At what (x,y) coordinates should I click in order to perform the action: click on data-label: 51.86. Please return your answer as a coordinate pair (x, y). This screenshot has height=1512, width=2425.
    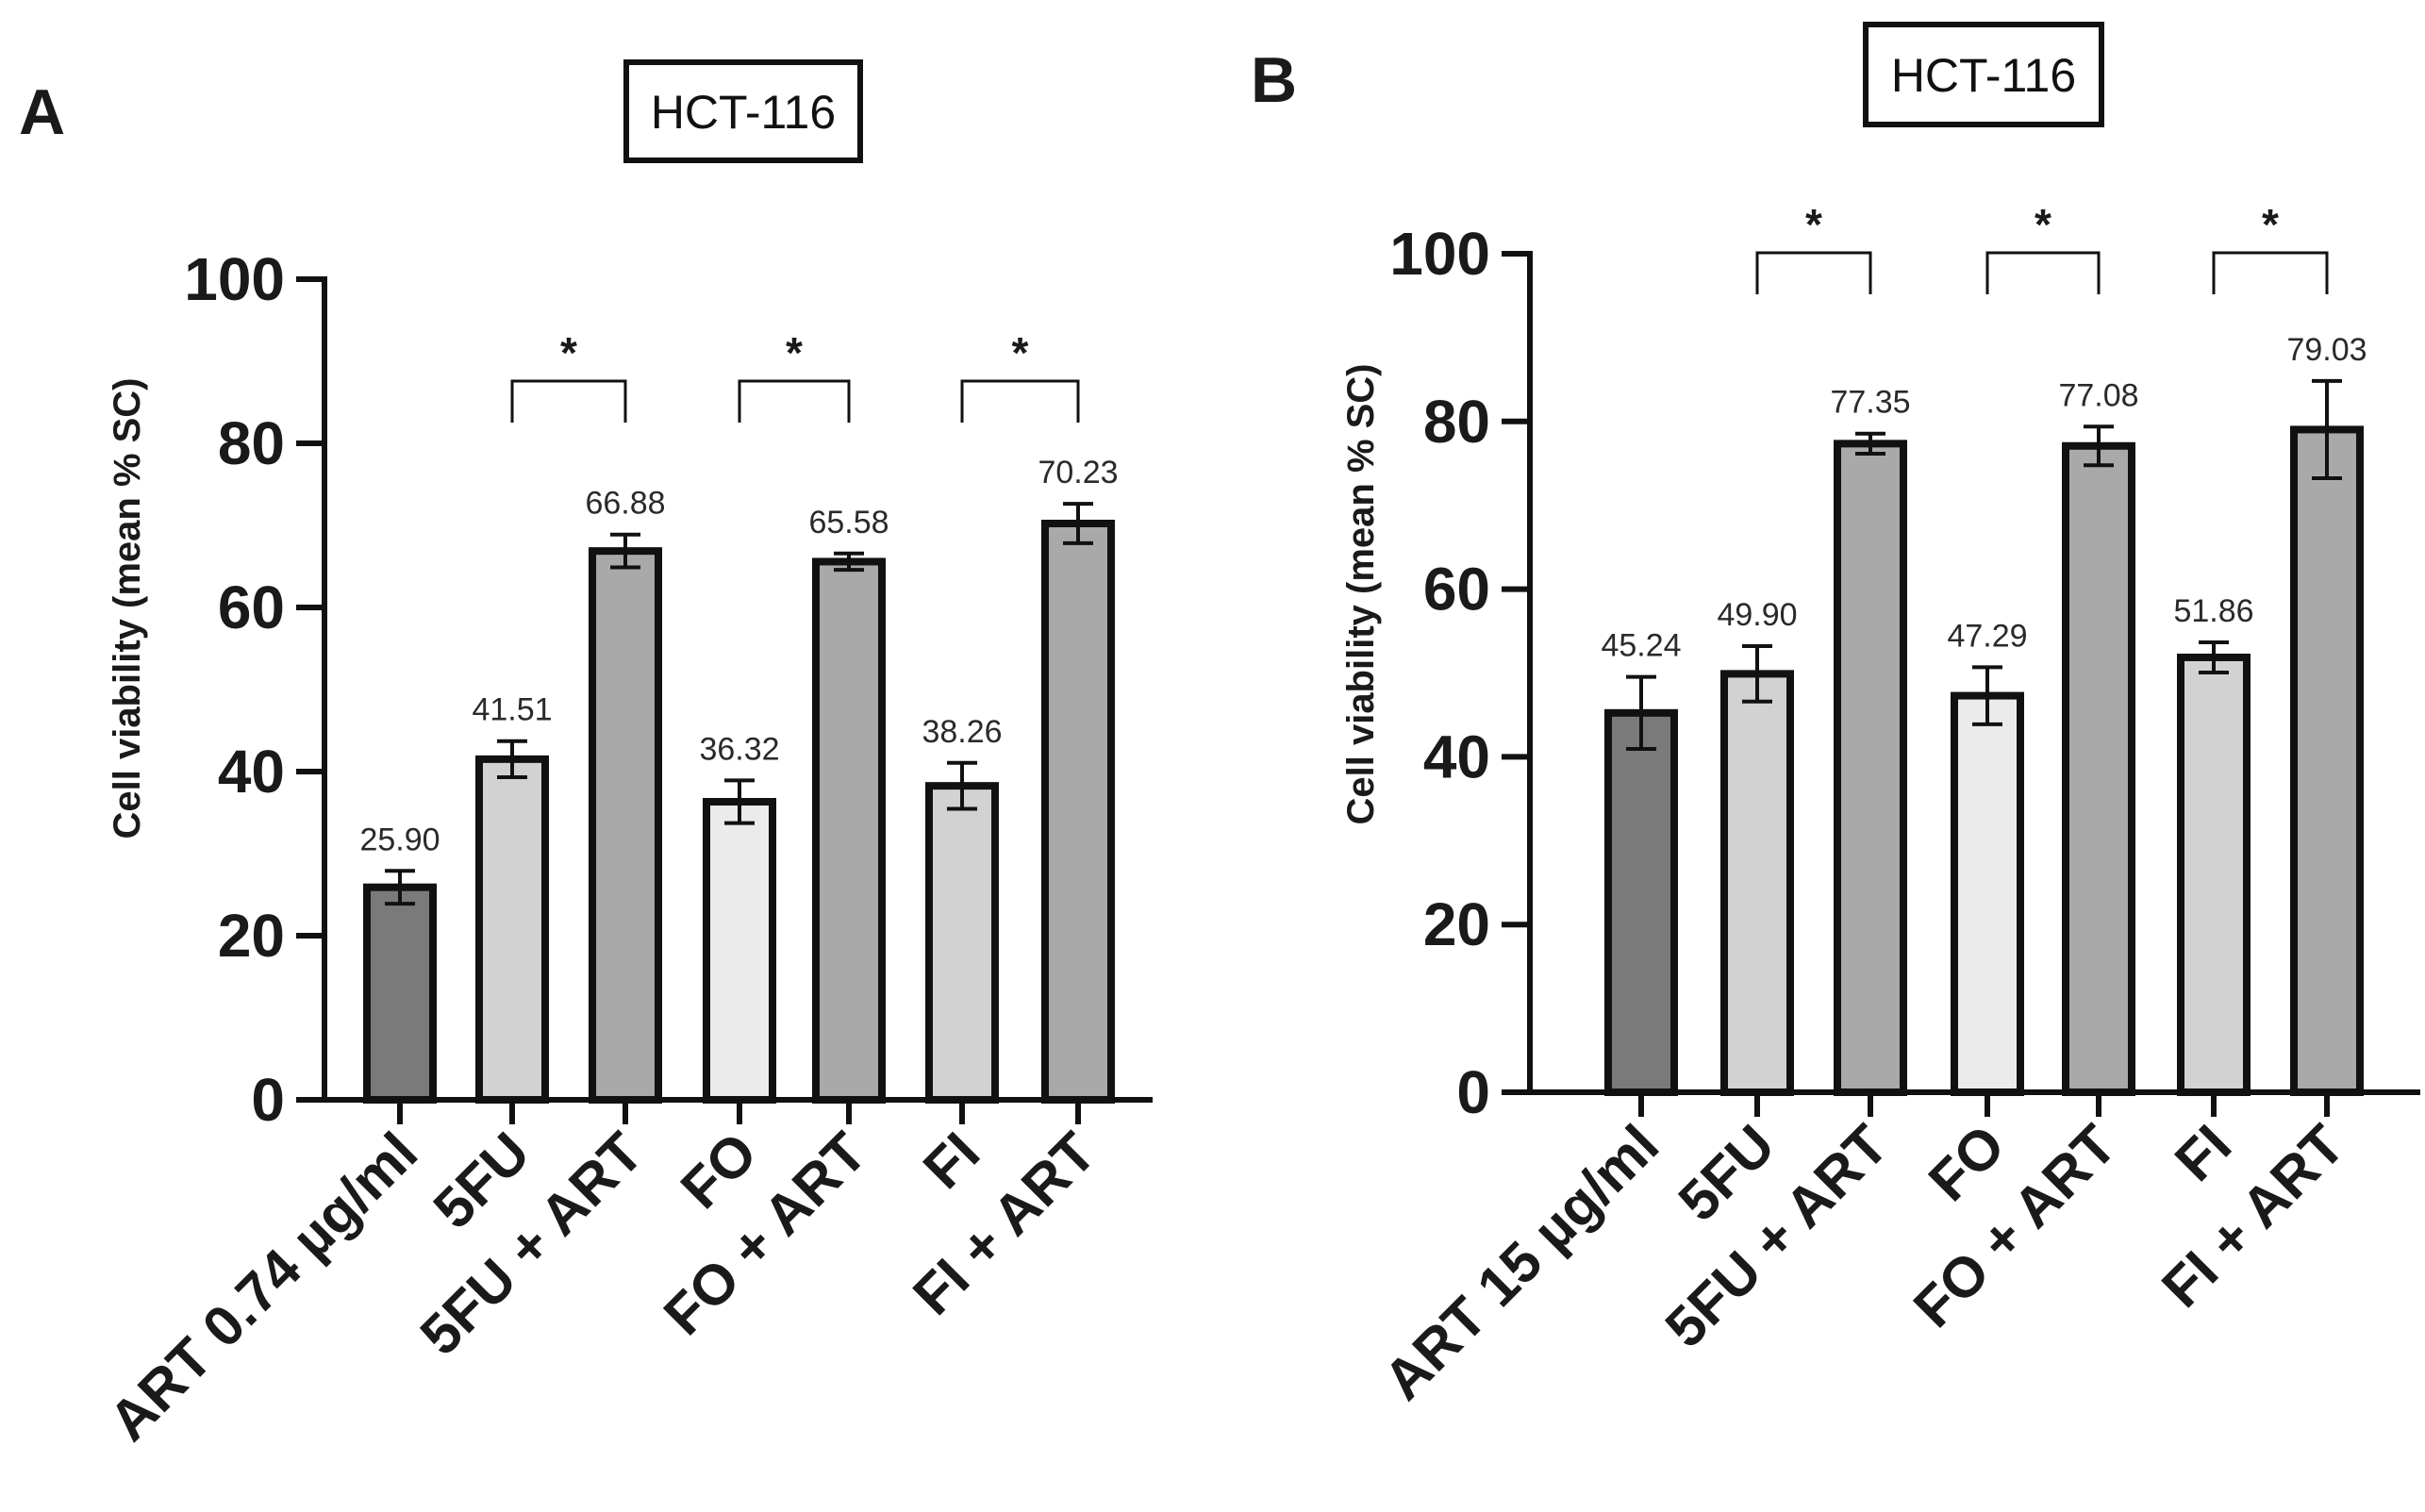
    Looking at the image, I should click on (2213, 611).